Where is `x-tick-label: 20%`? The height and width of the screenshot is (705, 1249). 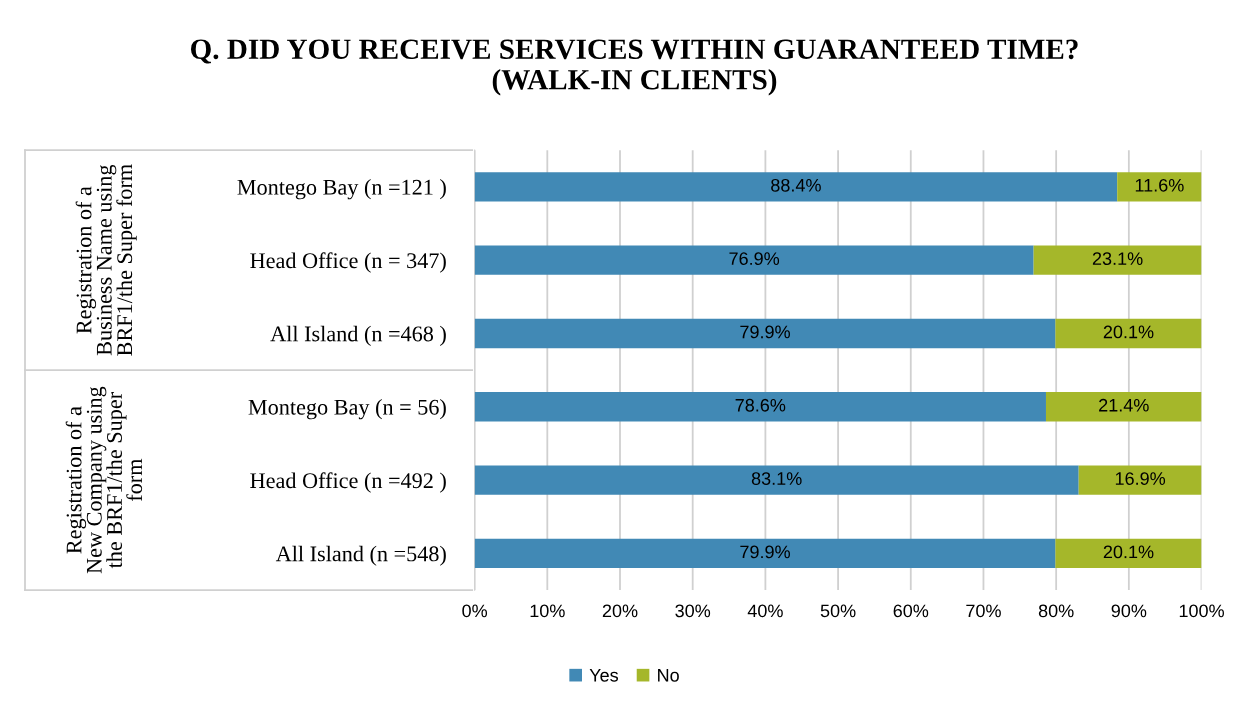
x-tick-label: 20% is located at coordinates (620, 611).